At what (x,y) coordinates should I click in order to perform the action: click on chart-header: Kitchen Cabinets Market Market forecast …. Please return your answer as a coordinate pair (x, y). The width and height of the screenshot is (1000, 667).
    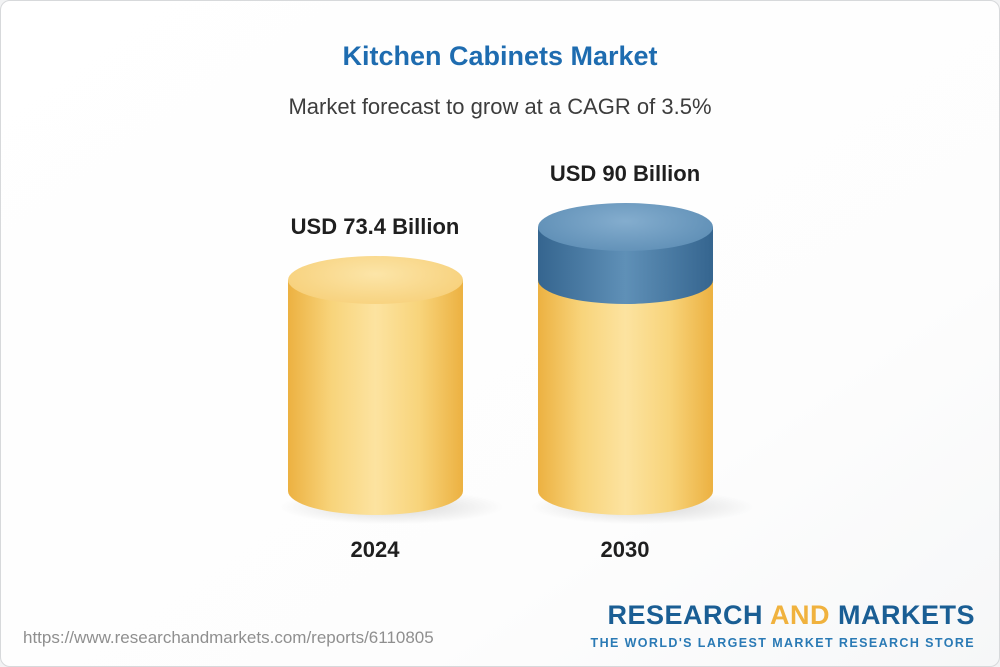
    Looking at the image, I should click on (500, 80).